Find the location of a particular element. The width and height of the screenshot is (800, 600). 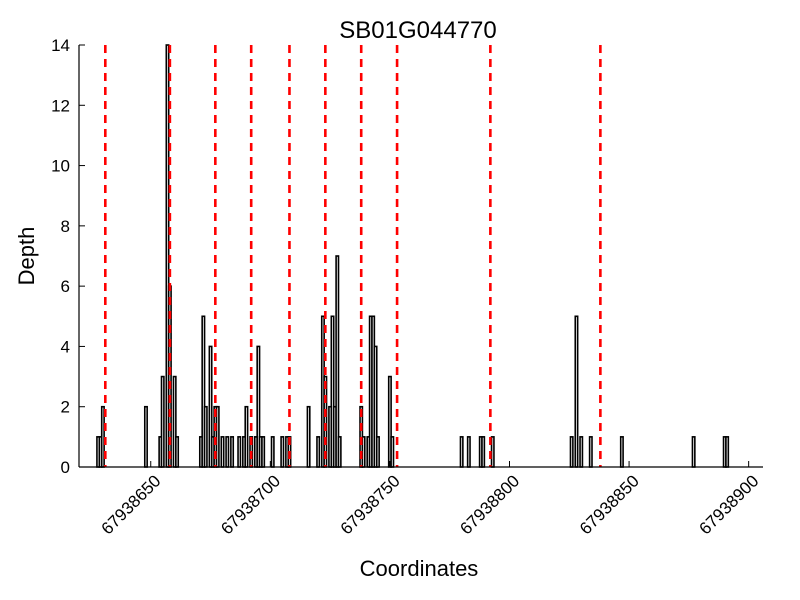

y-tick-label: 0 is located at coordinates (65, 467).